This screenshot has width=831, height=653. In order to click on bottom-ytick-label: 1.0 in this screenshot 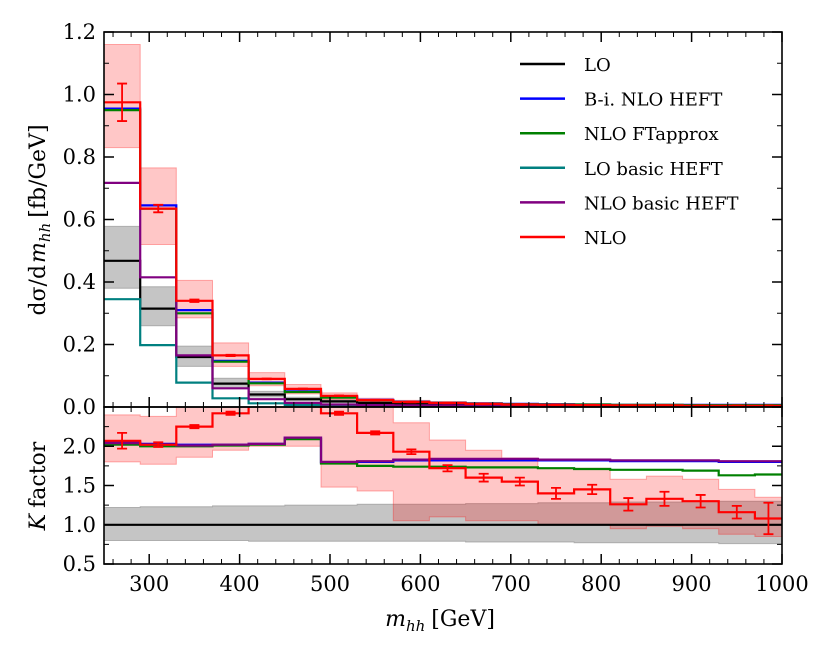, I will do `click(79, 525)`.